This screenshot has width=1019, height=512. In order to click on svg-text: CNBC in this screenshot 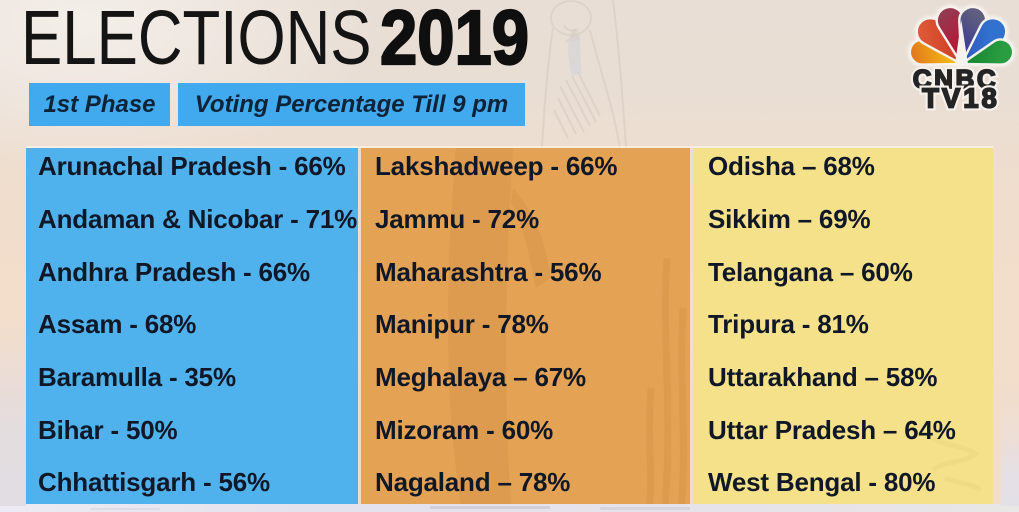, I will do `click(956, 79)`.